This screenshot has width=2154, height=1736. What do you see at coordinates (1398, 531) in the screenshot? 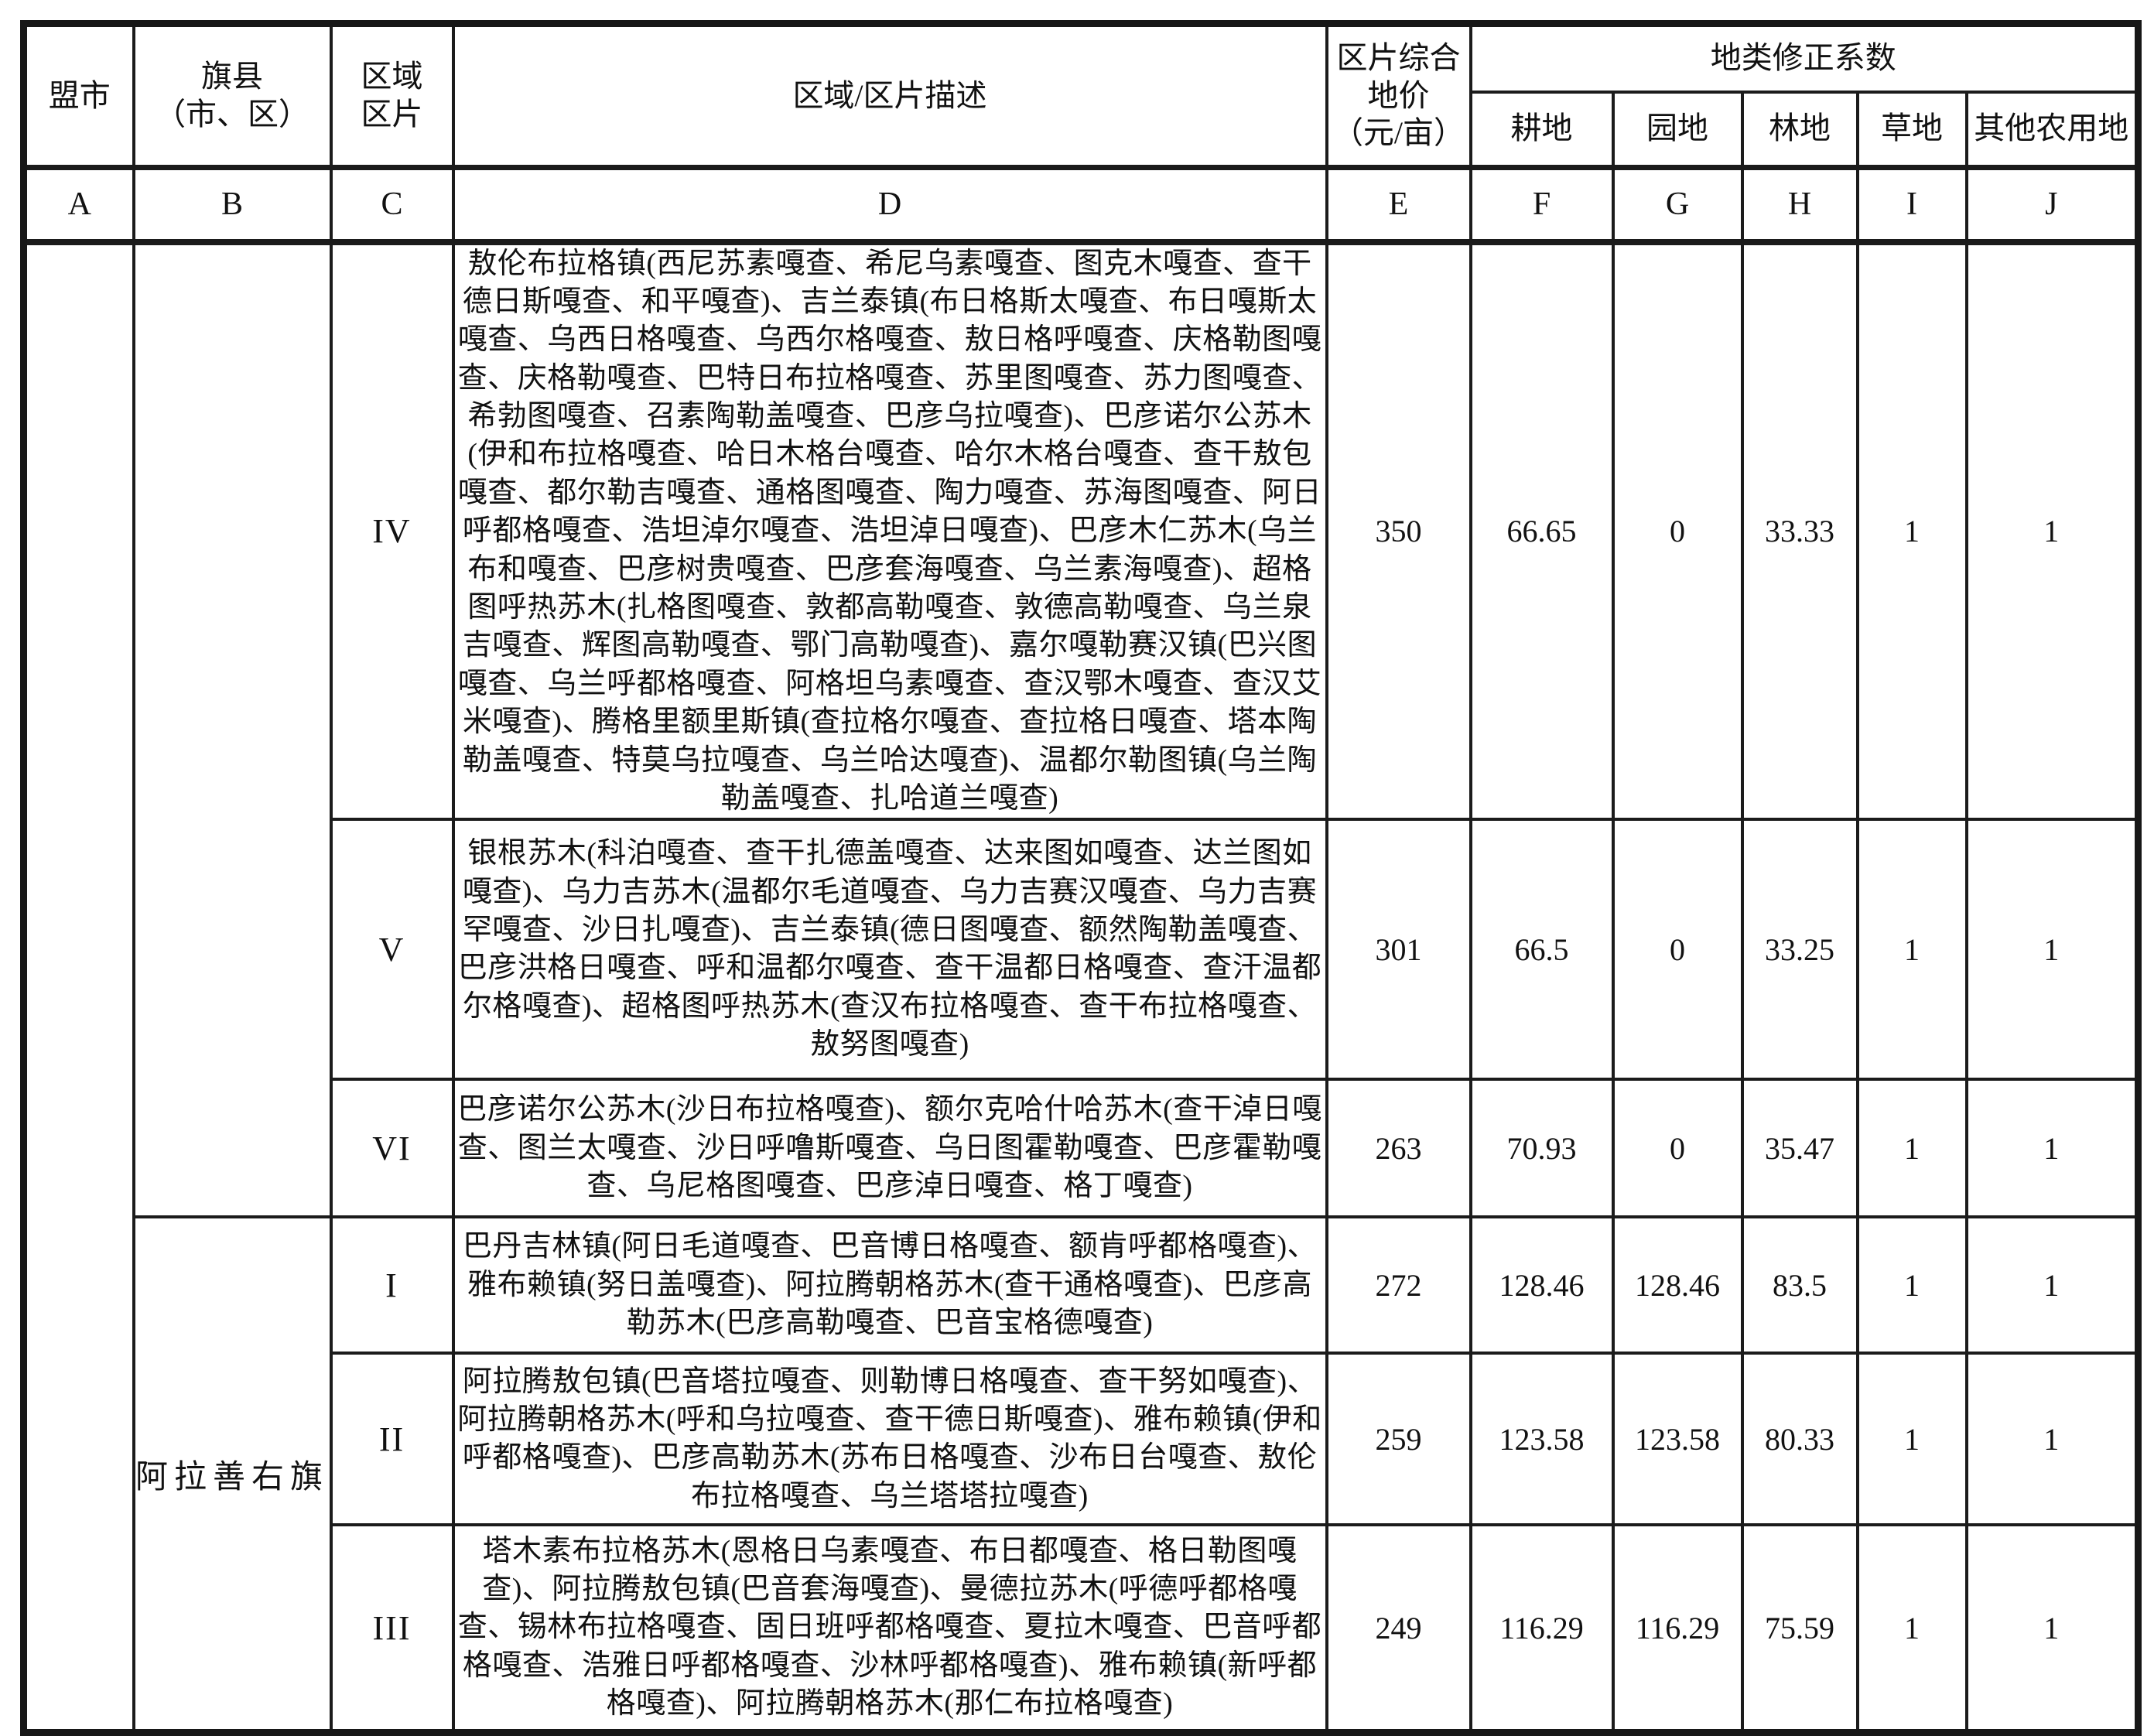
I see `cell-price: 350` at bounding box center [1398, 531].